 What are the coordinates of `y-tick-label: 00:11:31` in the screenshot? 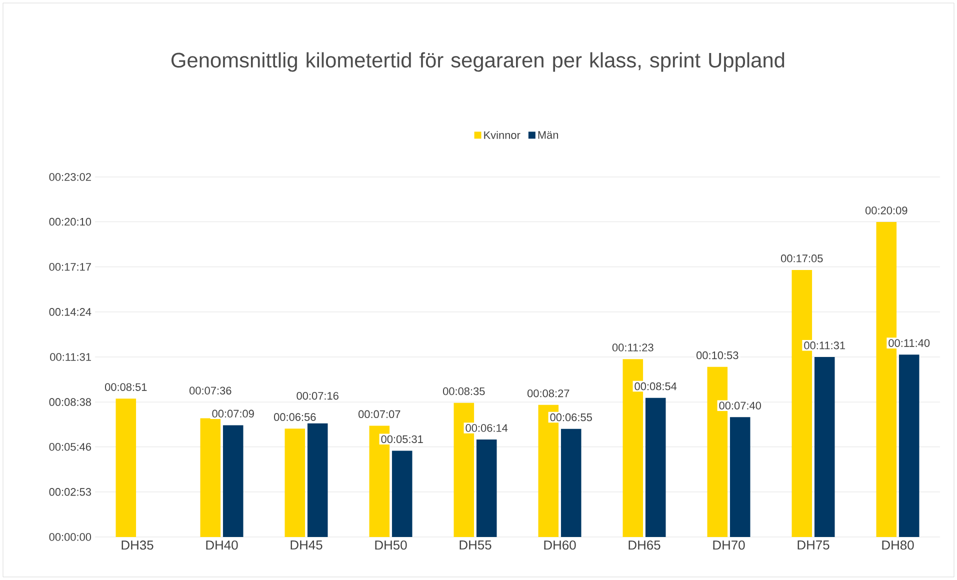 It's located at (70, 357).